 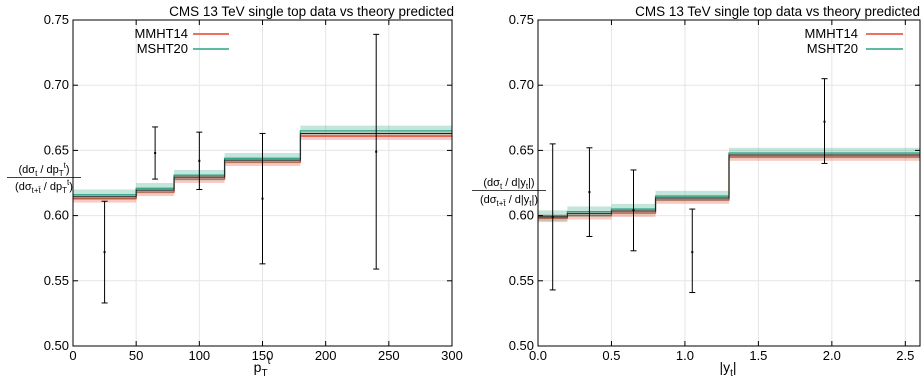 What do you see at coordinates (72, 355) in the screenshot?
I see `x-tick-label: 0` at bounding box center [72, 355].